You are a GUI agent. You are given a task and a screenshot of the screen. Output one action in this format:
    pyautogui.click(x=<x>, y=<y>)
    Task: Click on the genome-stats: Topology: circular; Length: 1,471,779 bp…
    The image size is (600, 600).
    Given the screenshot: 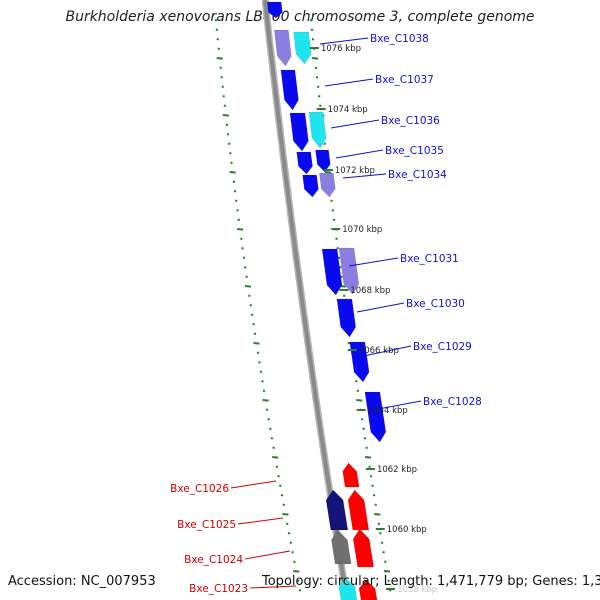 What is the action you would take?
    pyautogui.click(x=431, y=581)
    